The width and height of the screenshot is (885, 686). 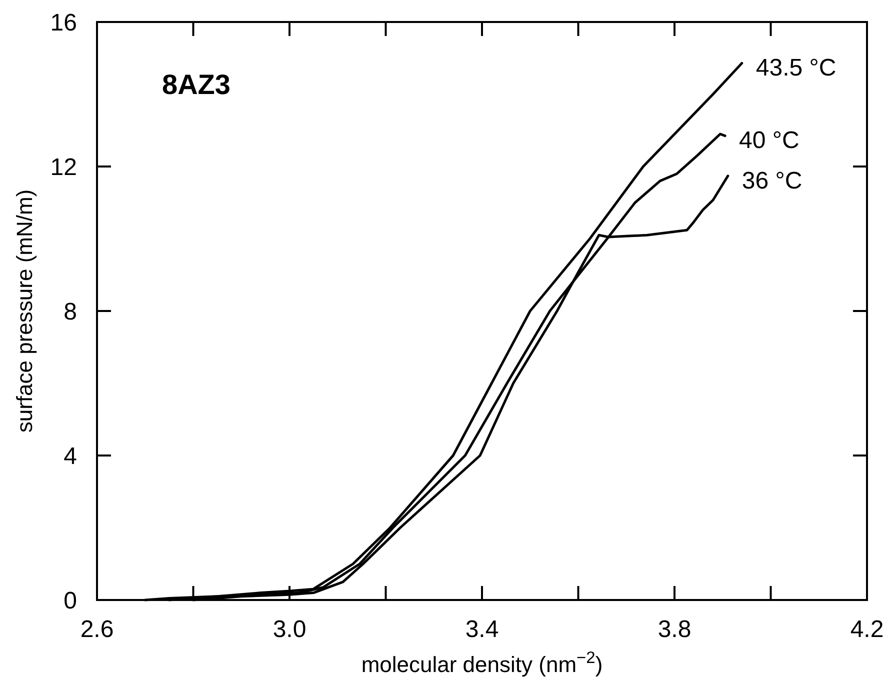 I want to click on x-axis-title: molecular density (nm$^{−2}$), so click(x=482, y=663).